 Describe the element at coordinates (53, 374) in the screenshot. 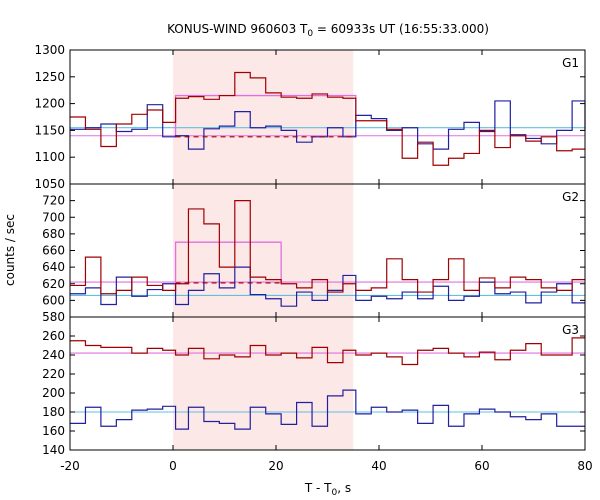

I see `y-tick-label: 220` at that location.